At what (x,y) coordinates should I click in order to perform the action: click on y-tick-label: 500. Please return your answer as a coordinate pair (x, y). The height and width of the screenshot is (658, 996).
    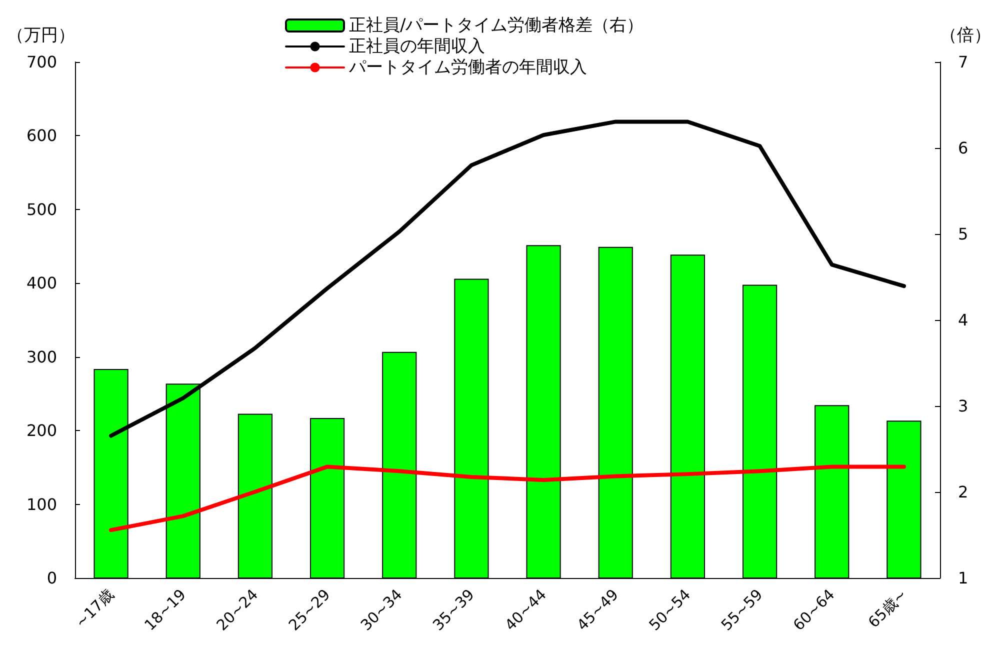
    Looking at the image, I should click on (41, 209).